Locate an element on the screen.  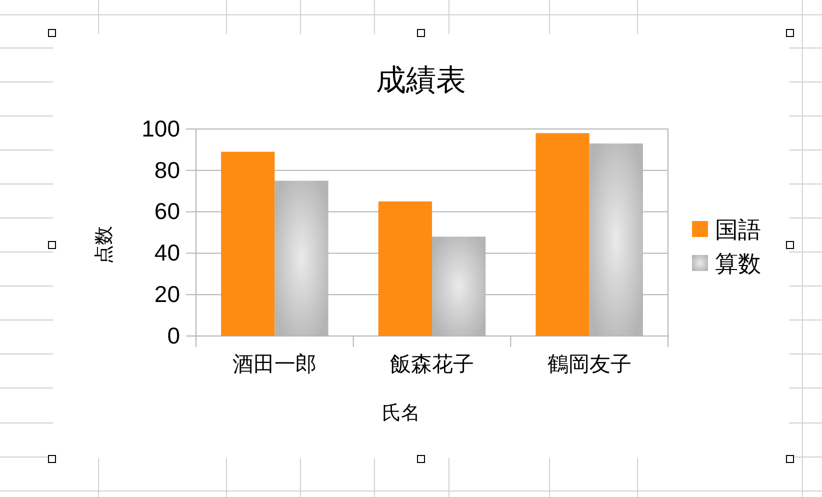
chart-title: 成績表 is located at coordinates (421, 80).